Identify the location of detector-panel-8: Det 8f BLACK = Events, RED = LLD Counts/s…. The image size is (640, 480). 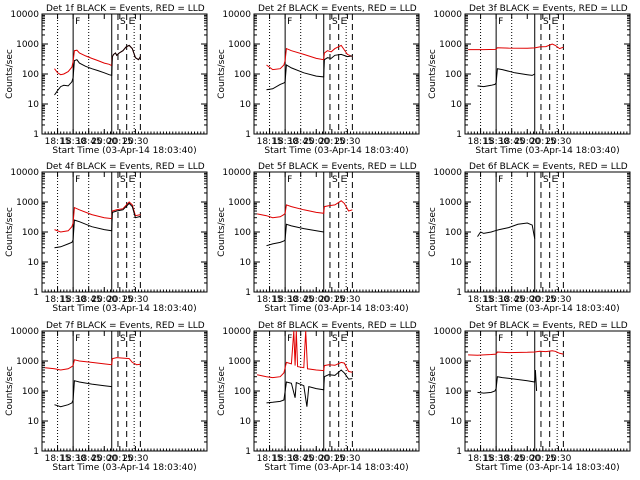
(318, 397).